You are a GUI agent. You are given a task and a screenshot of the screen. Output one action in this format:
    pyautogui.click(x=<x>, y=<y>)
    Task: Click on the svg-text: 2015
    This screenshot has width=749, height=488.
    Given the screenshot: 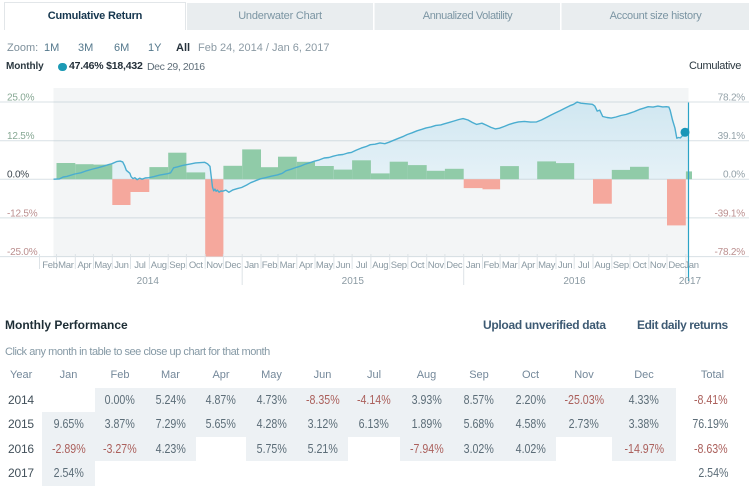 What is the action you would take?
    pyautogui.click(x=353, y=281)
    